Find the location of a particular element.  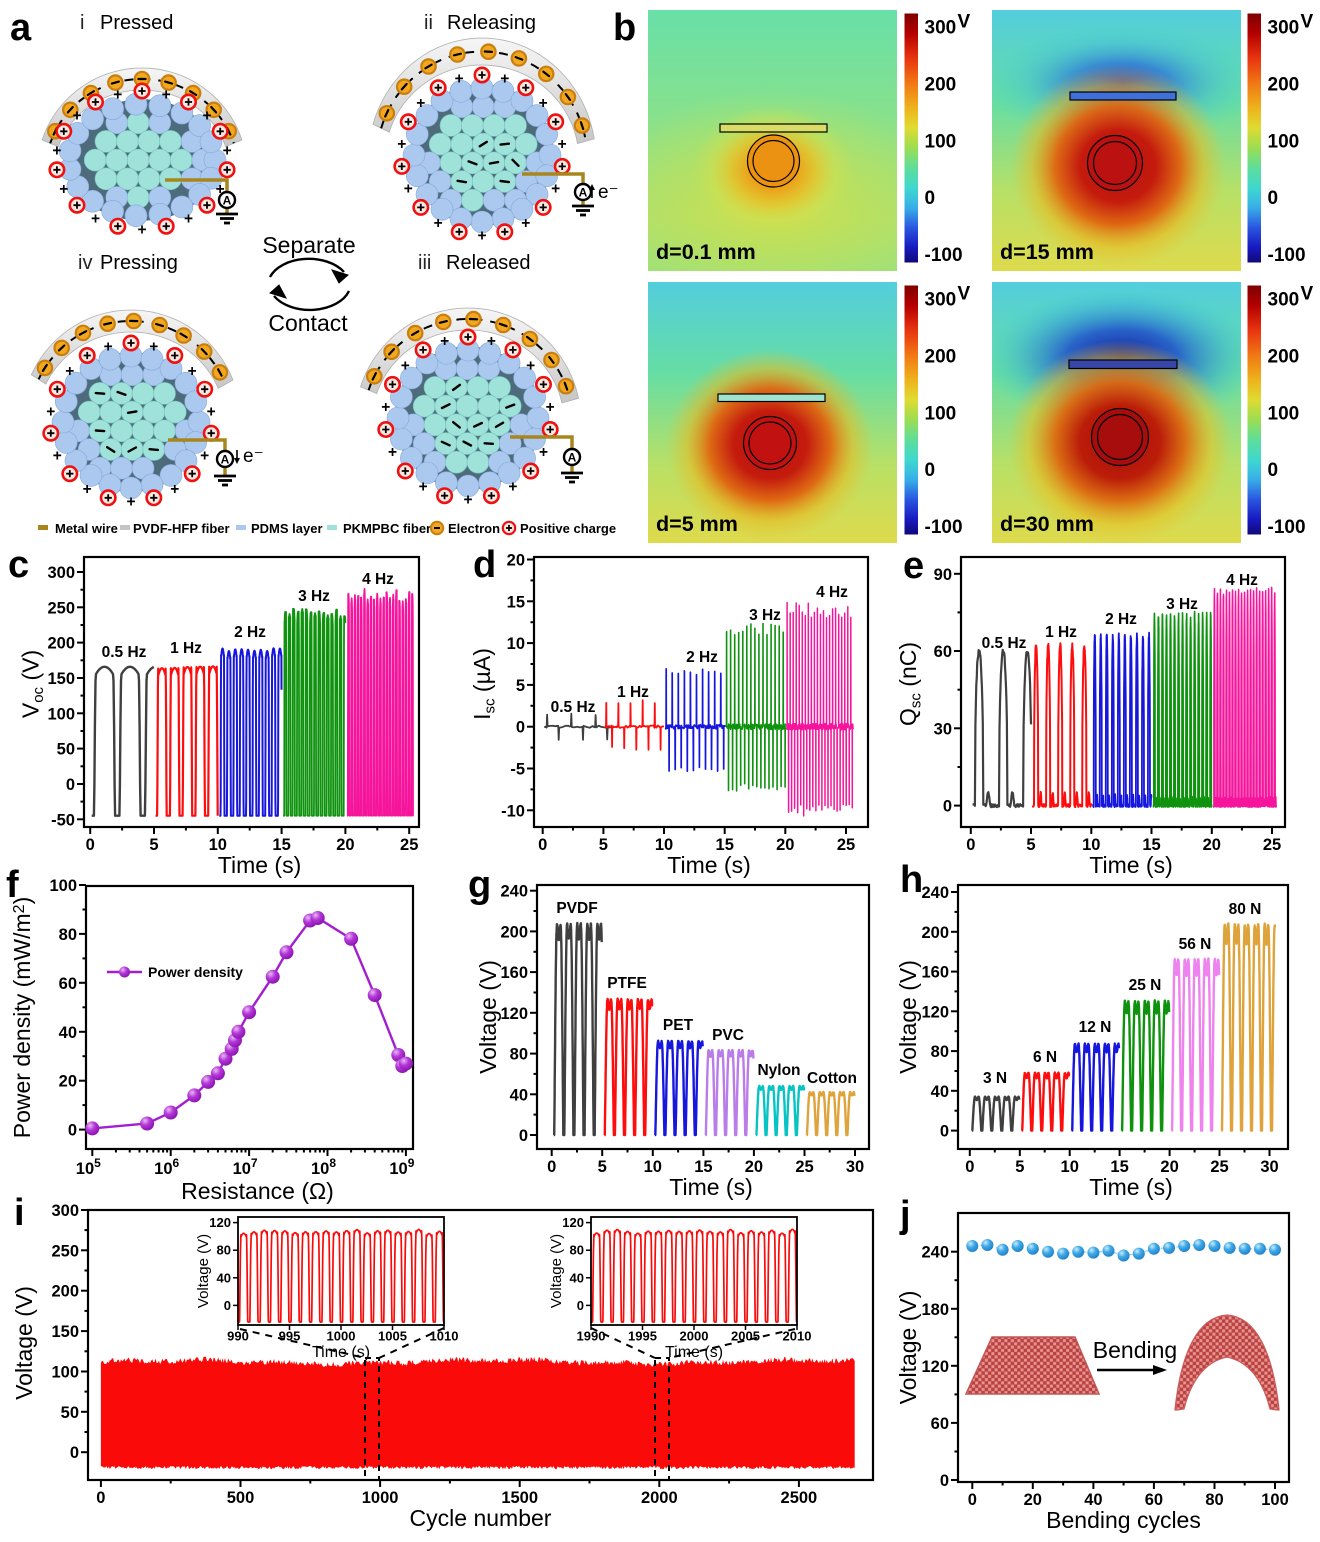

svg-text: 1 Hz is located at coordinates (1061, 632).